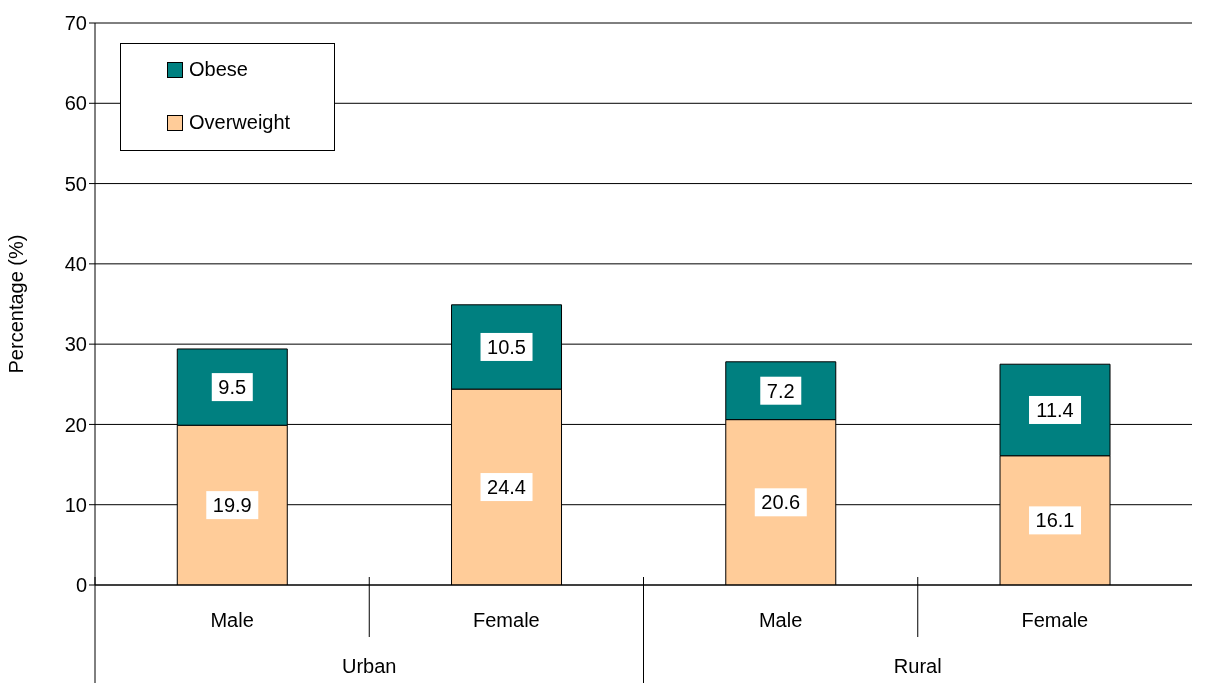  What do you see at coordinates (506, 487) in the screenshot?
I see `data-label: 24.4` at bounding box center [506, 487].